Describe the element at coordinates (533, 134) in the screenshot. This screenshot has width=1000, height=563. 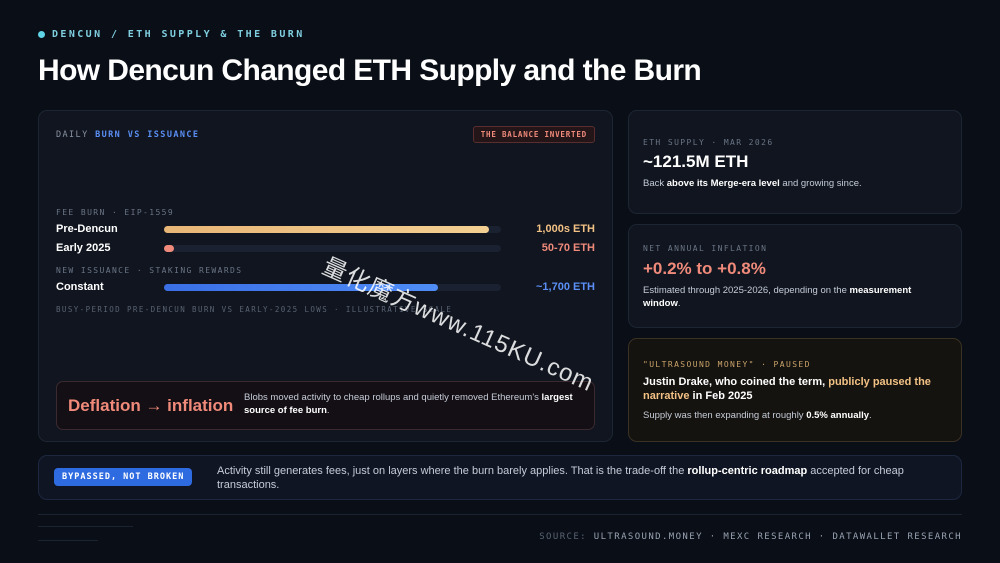
I see `badge: THE BALANCE INVERTED` at that location.